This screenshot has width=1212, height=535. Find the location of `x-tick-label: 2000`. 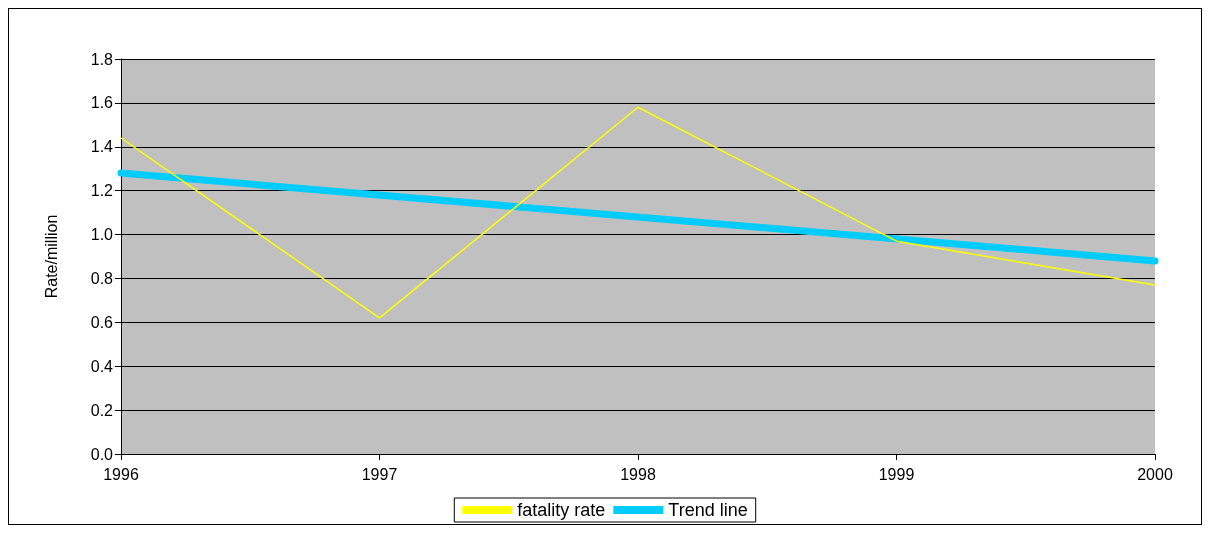

x-tick-label: 2000 is located at coordinates (1155, 474).